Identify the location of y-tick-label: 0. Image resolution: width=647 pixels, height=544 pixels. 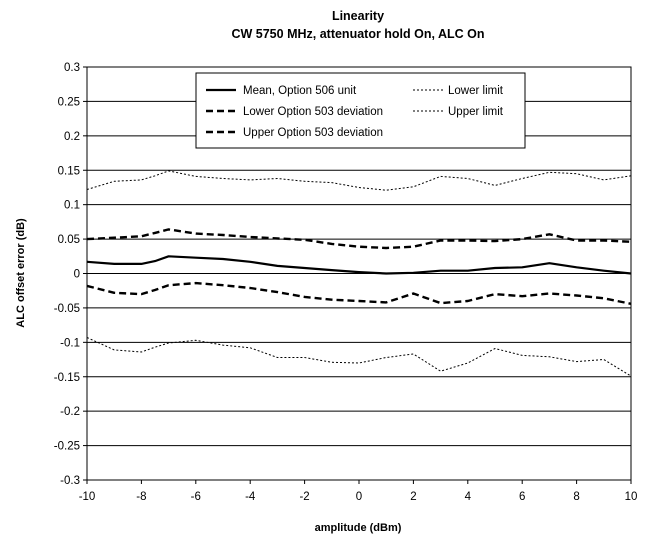
(77, 275).